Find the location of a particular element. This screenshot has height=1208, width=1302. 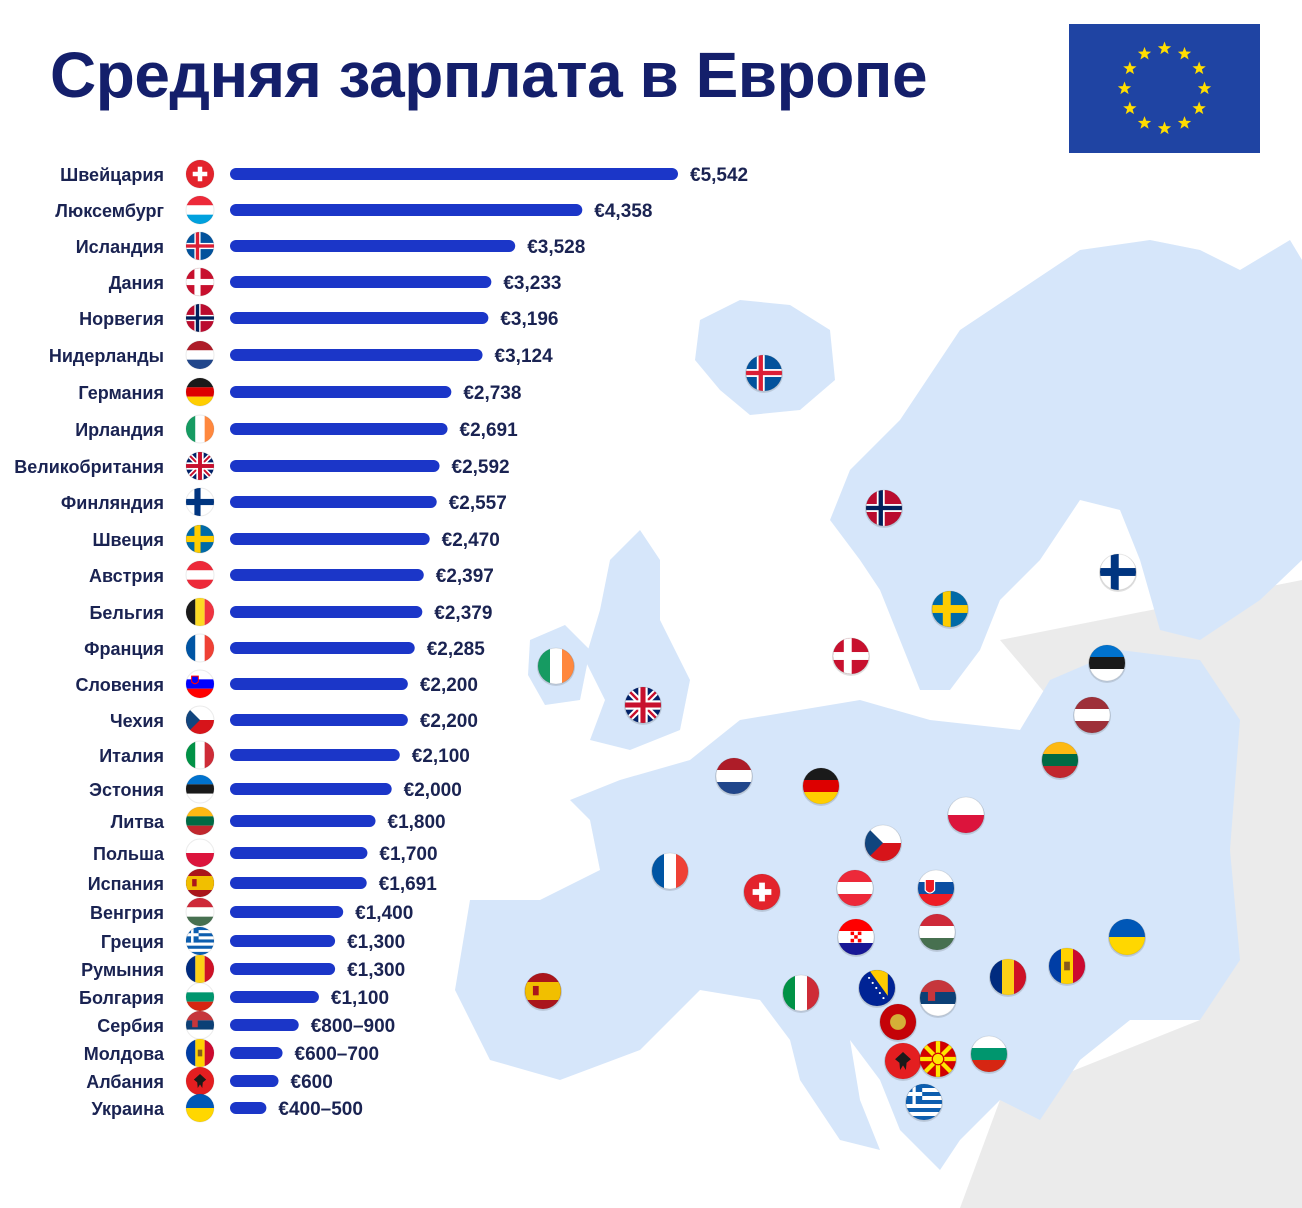

country-label: Италия is located at coordinates (131, 756).